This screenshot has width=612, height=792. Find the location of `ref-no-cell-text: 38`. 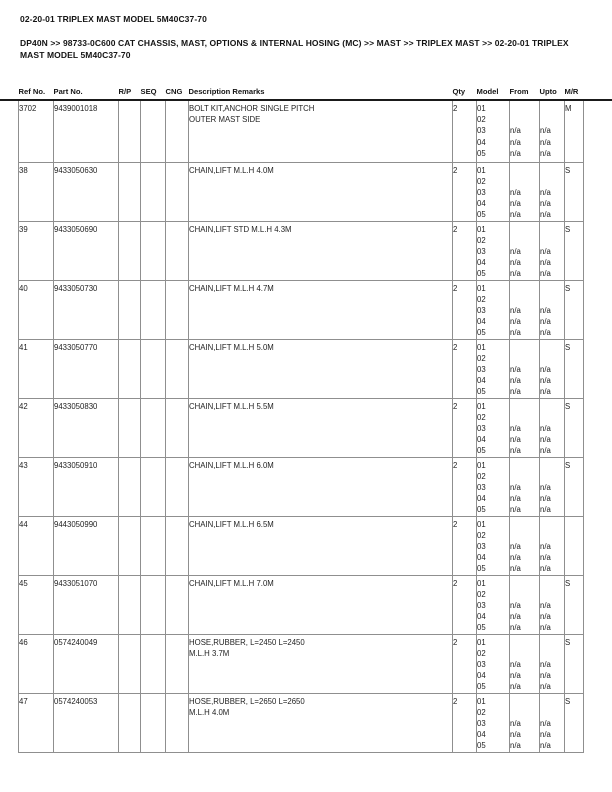

ref-no-cell-text: 38 is located at coordinates (23, 170).